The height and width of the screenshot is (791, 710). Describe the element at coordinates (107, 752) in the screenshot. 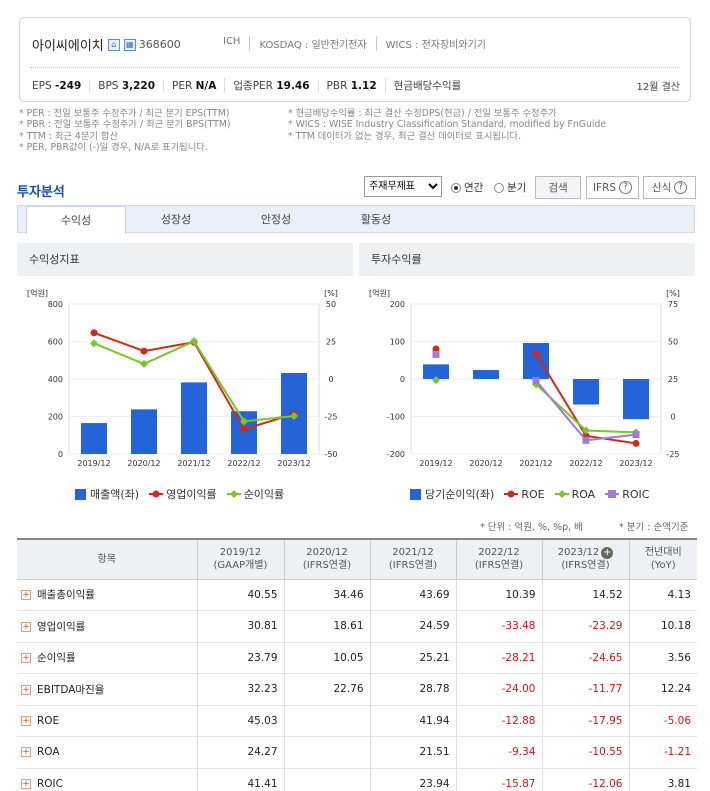

I see `row-label: + ROA` at that location.